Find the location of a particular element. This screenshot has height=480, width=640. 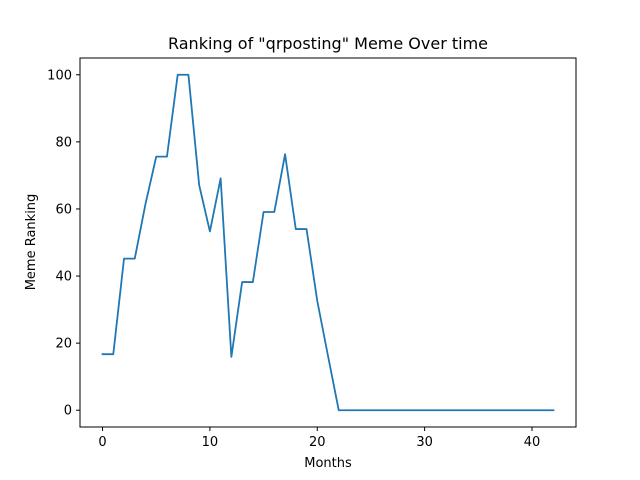

x-tick-label: 10 is located at coordinates (210, 442).